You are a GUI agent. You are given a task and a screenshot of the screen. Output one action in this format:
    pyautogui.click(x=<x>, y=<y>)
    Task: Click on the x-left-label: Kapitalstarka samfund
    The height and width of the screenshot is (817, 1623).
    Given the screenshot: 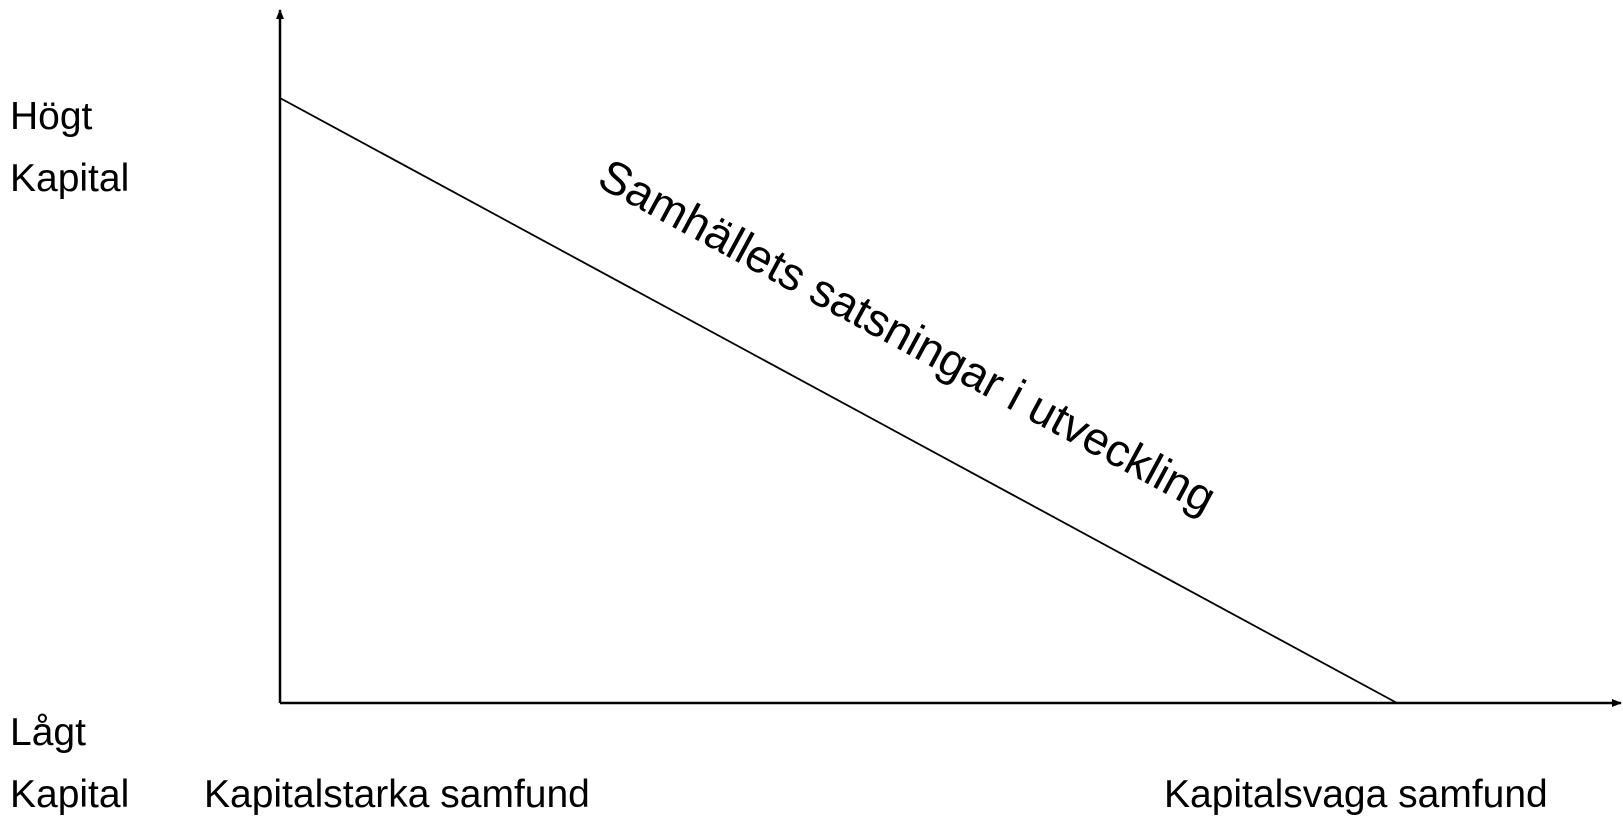 What is the action you would take?
    pyautogui.click(x=397, y=794)
    